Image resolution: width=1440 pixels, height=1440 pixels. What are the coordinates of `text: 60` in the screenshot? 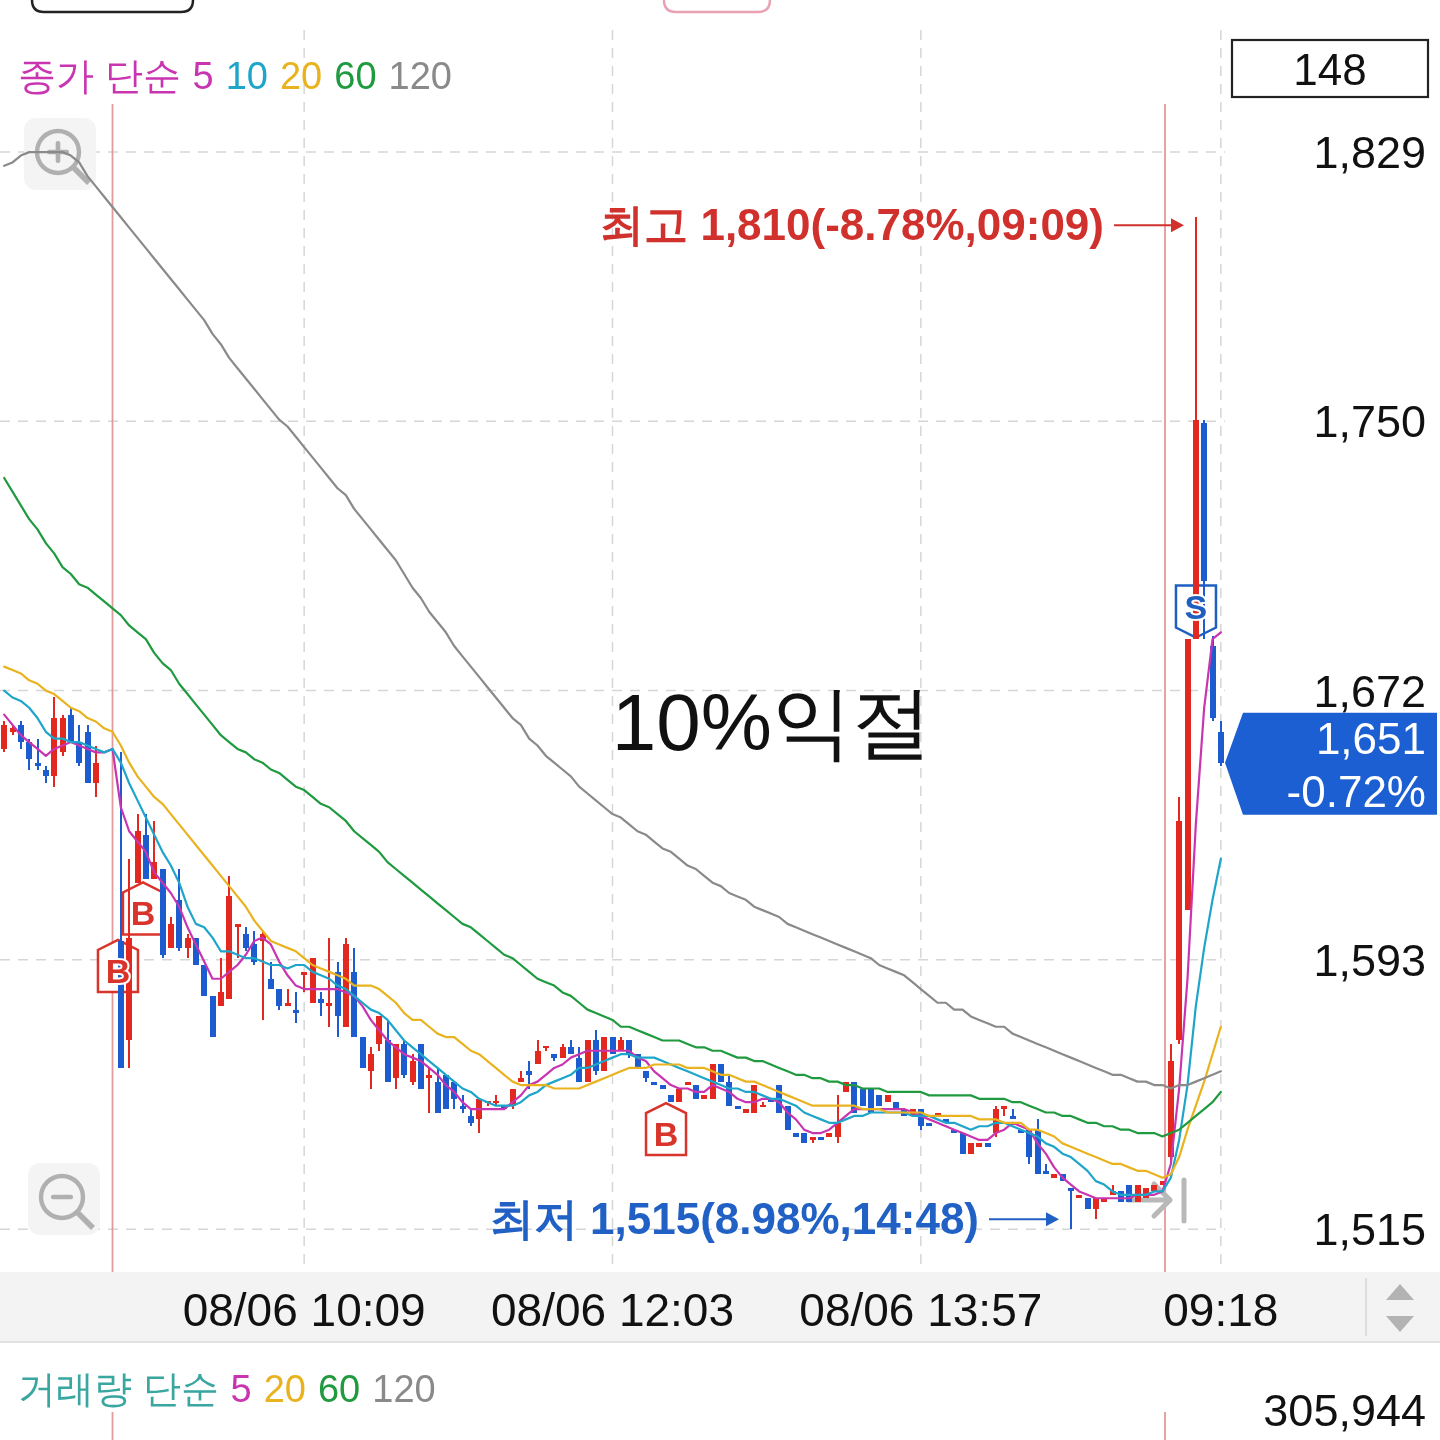 It's located at (339, 1389).